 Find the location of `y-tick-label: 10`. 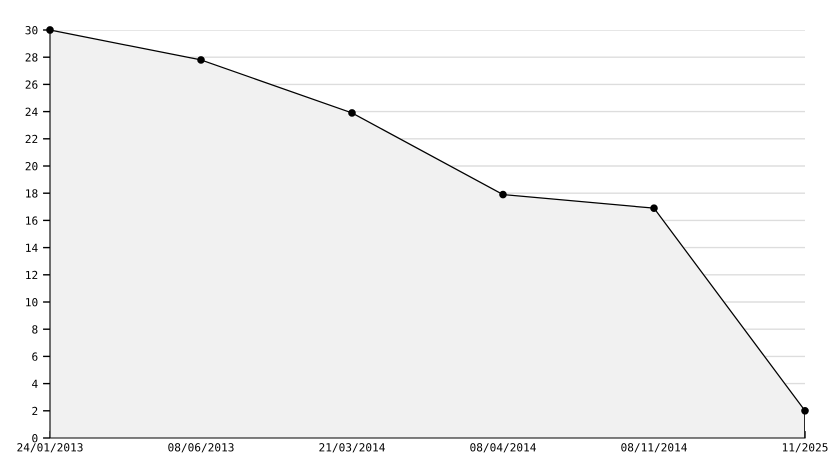

y-tick-label: 10 is located at coordinates (32, 302).